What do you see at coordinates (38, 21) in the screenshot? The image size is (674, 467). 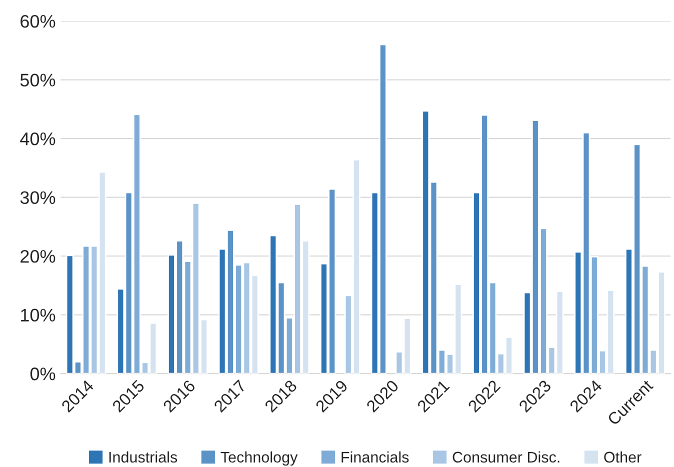 I see `y-tick-label: 60%` at bounding box center [38, 21].